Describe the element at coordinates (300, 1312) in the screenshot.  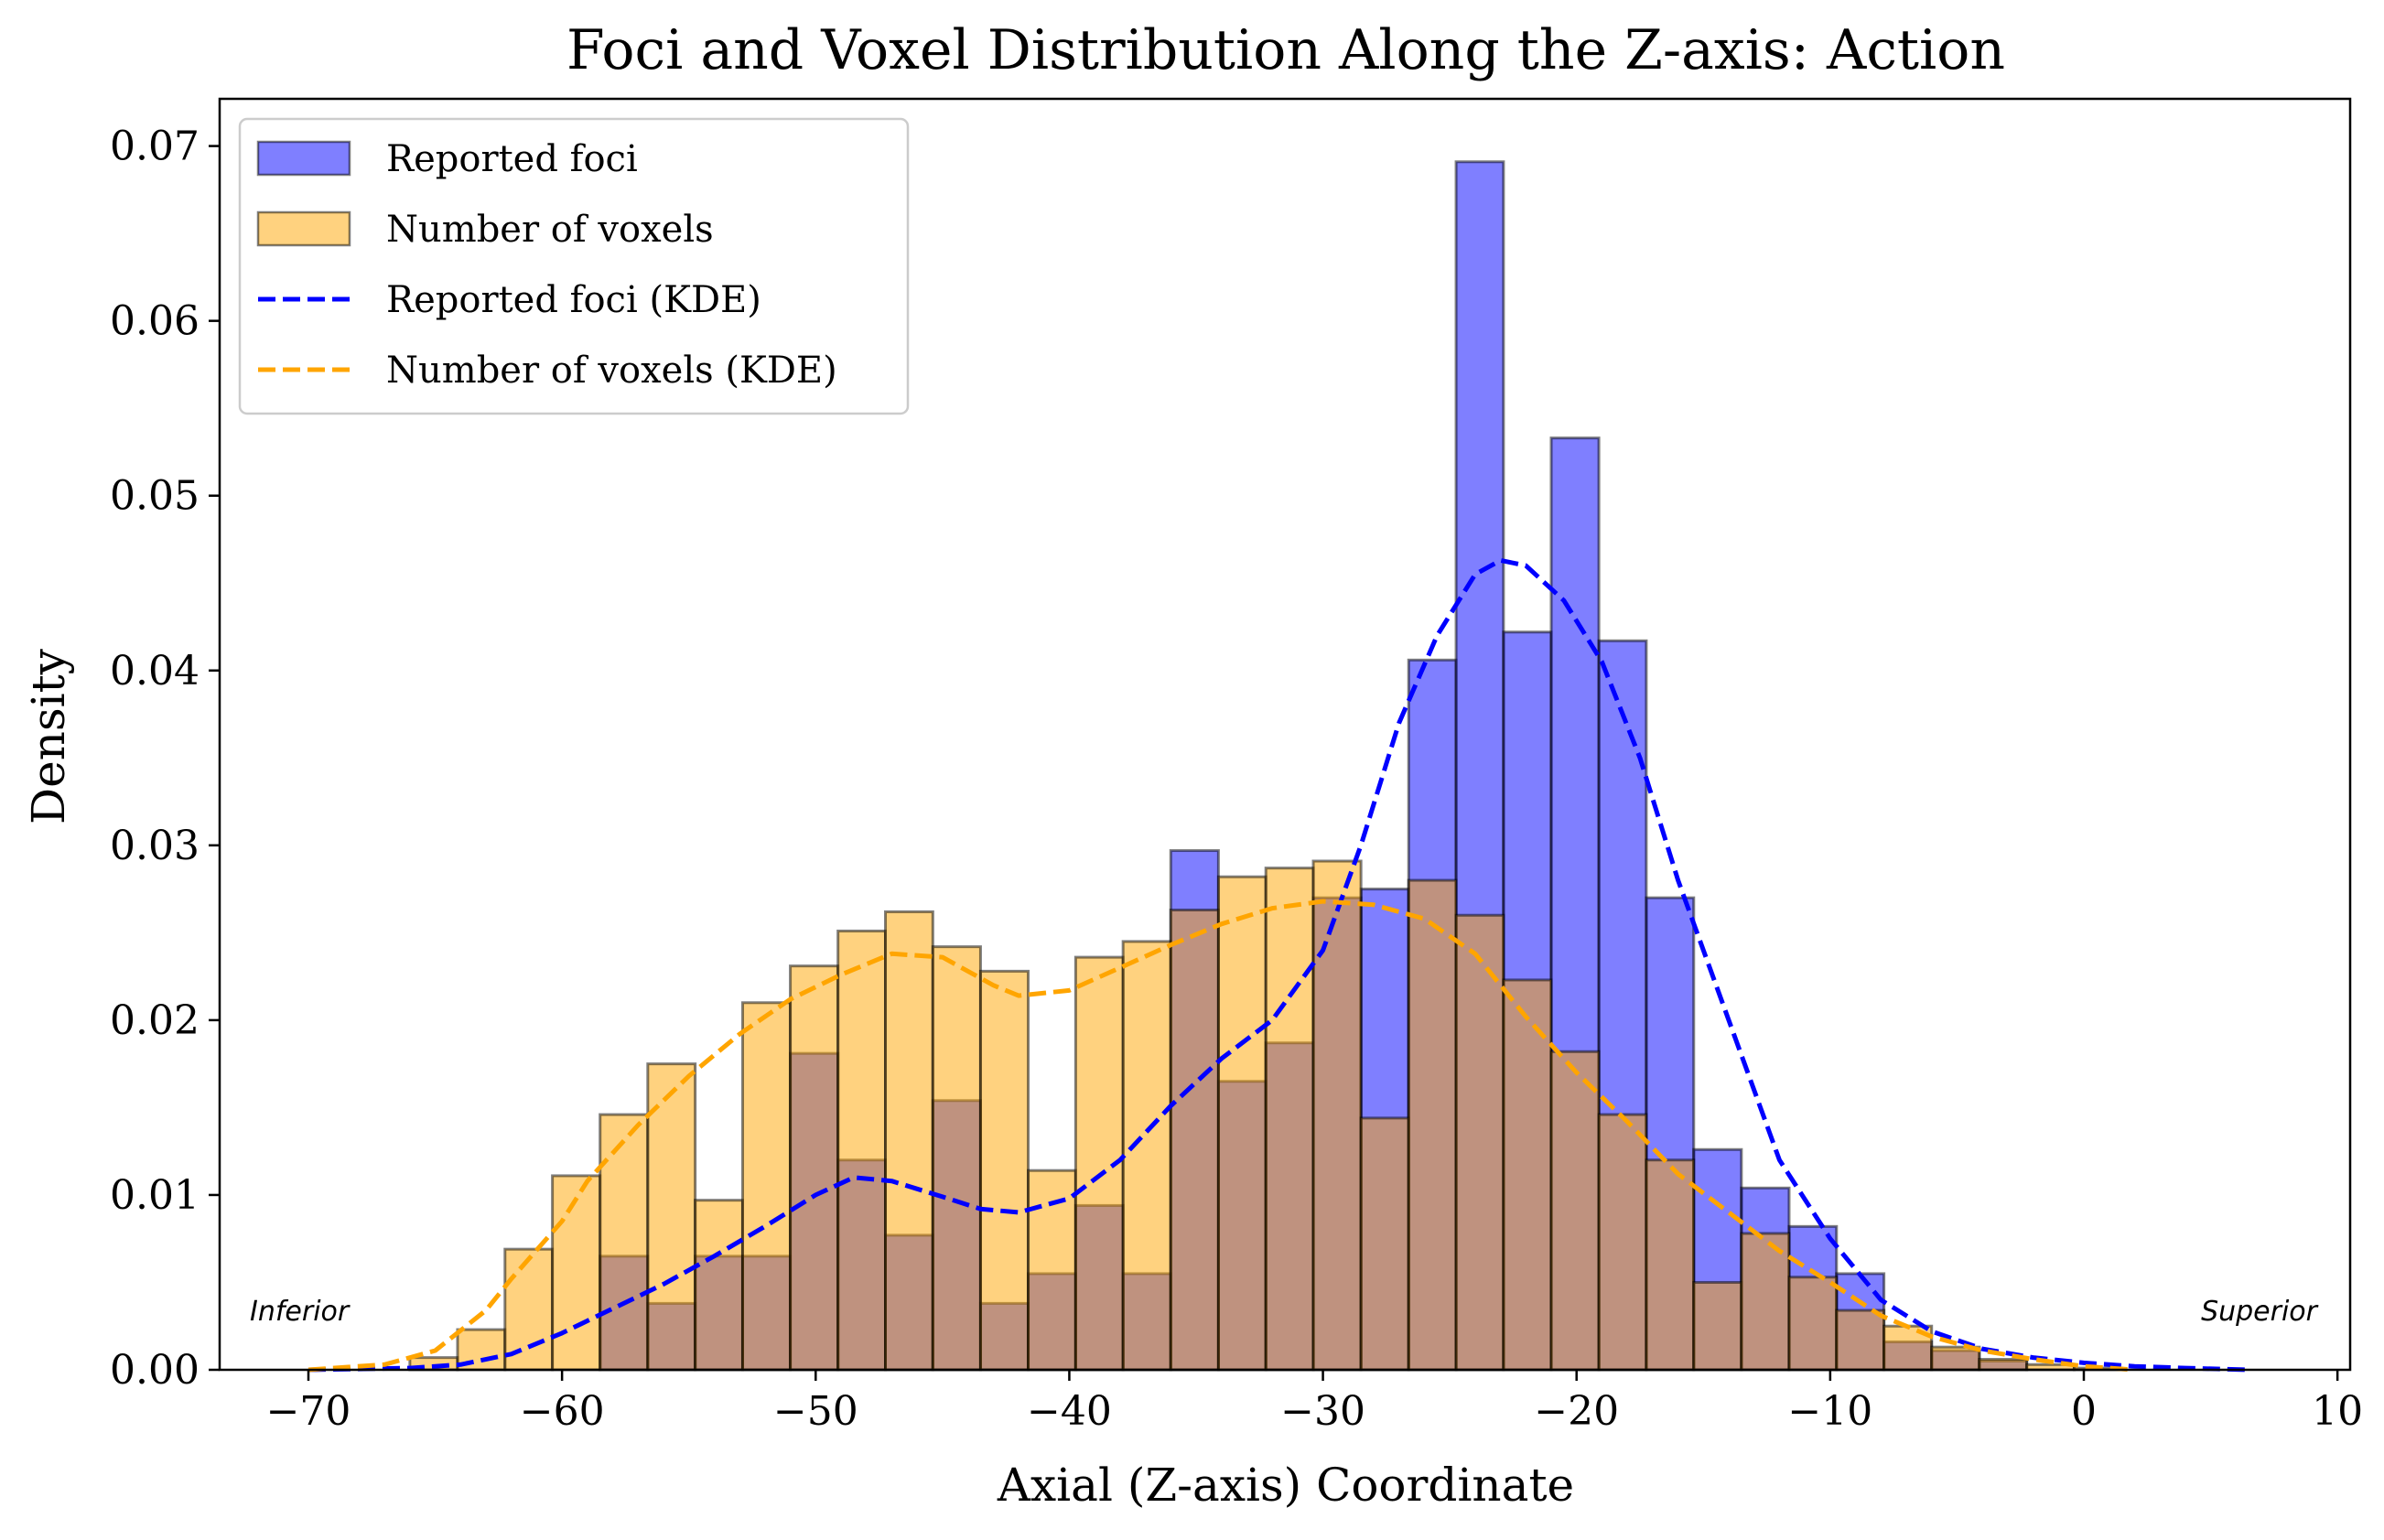
I see `annotation-inferior: Inferior` at that location.